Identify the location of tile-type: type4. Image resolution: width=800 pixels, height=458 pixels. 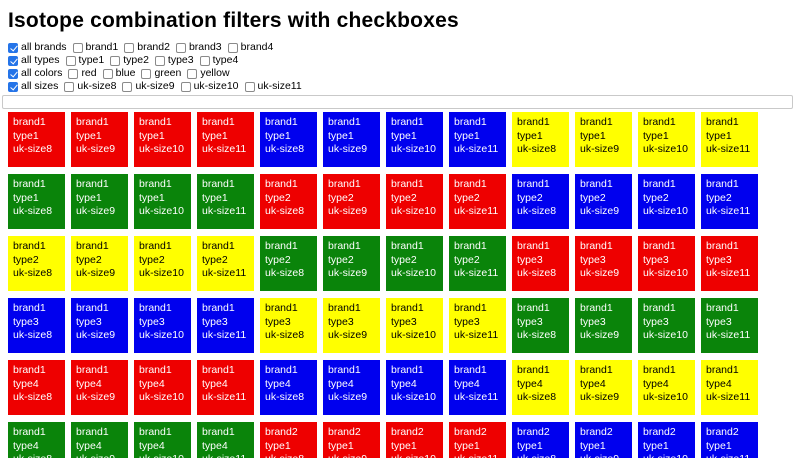
(341, 383).